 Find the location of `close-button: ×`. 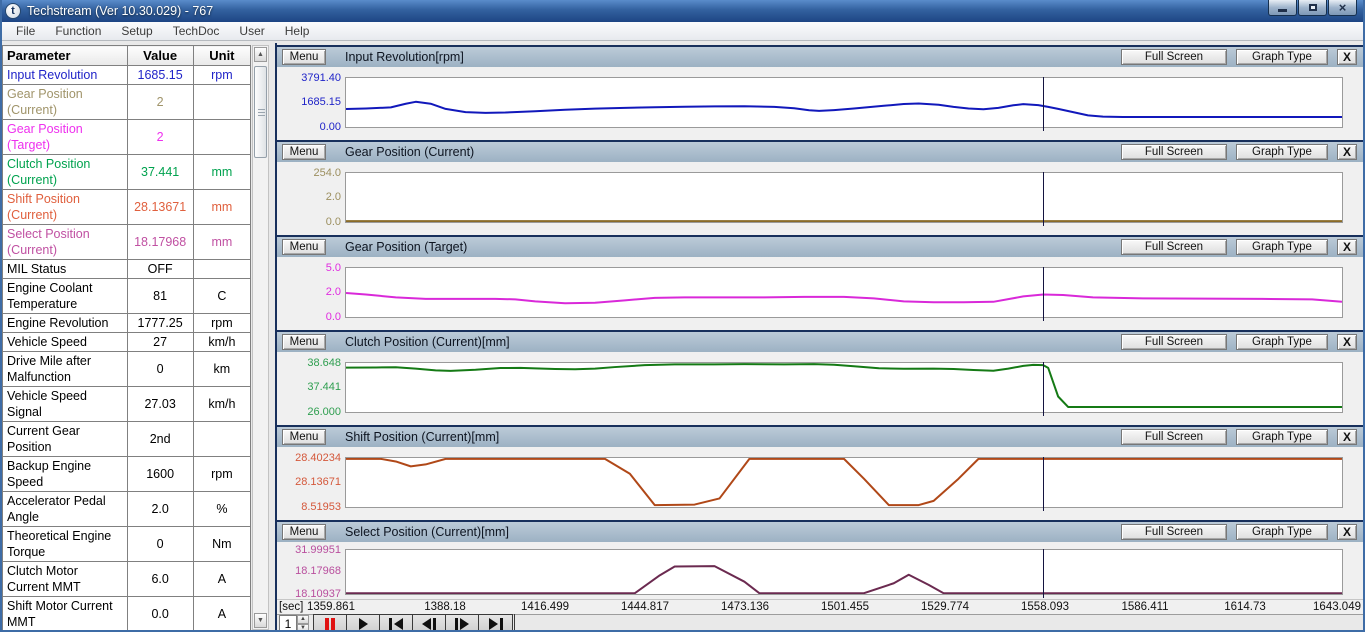

close-button: × is located at coordinates (1342, 8).